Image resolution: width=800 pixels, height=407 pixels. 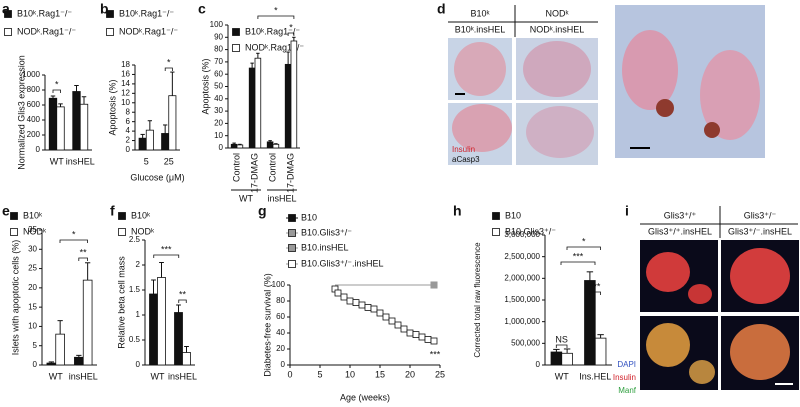 I want to click on significance-label: **, so click(x=183, y=294).